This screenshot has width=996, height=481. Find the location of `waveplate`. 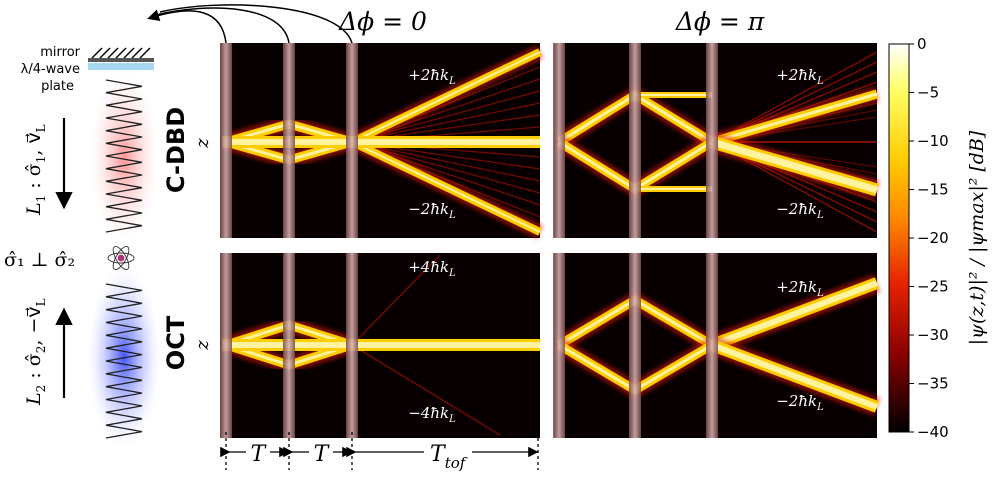

waveplate is located at coordinates (121, 66).